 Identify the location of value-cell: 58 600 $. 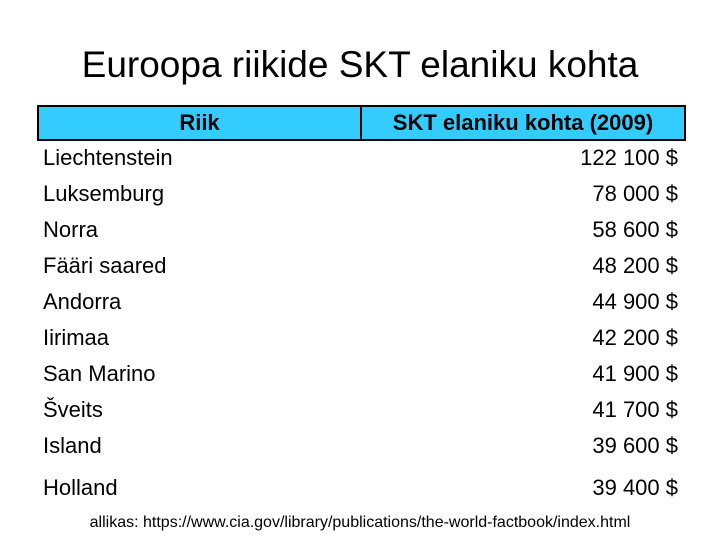
(635, 229).